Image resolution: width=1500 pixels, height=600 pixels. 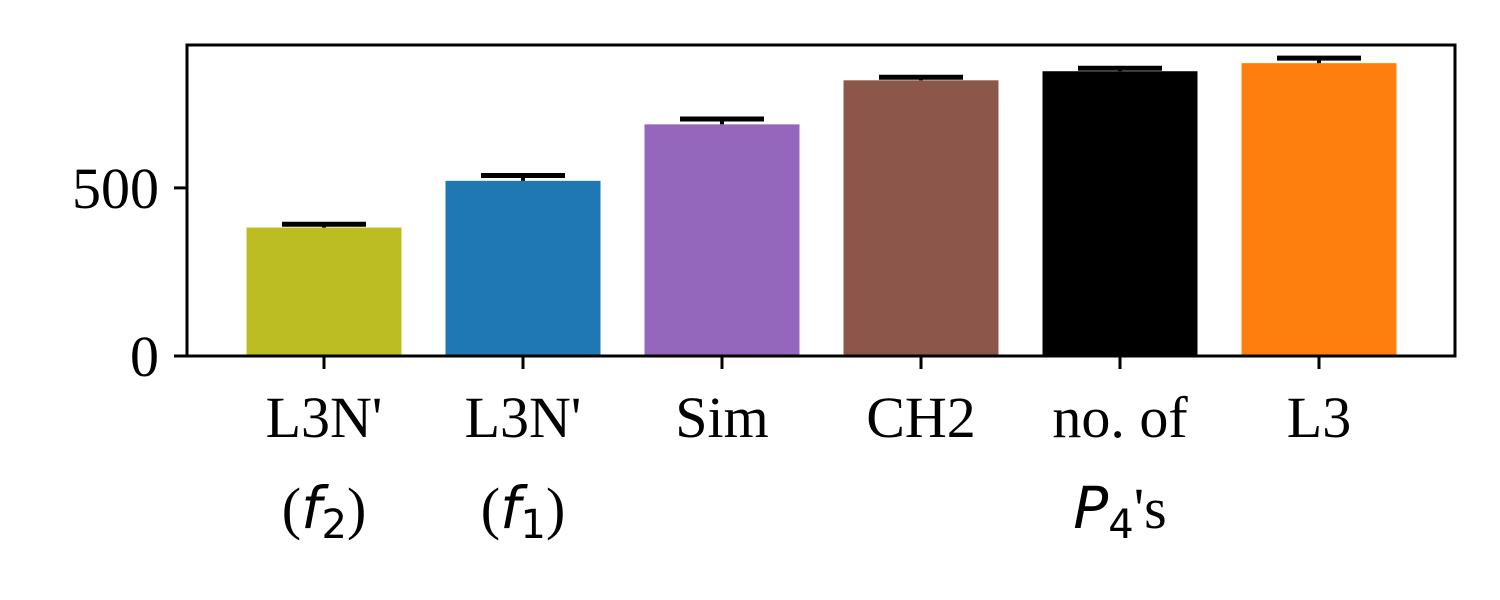 I want to click on x-tick-label-line2: (f1), so click(x=523, y=511).